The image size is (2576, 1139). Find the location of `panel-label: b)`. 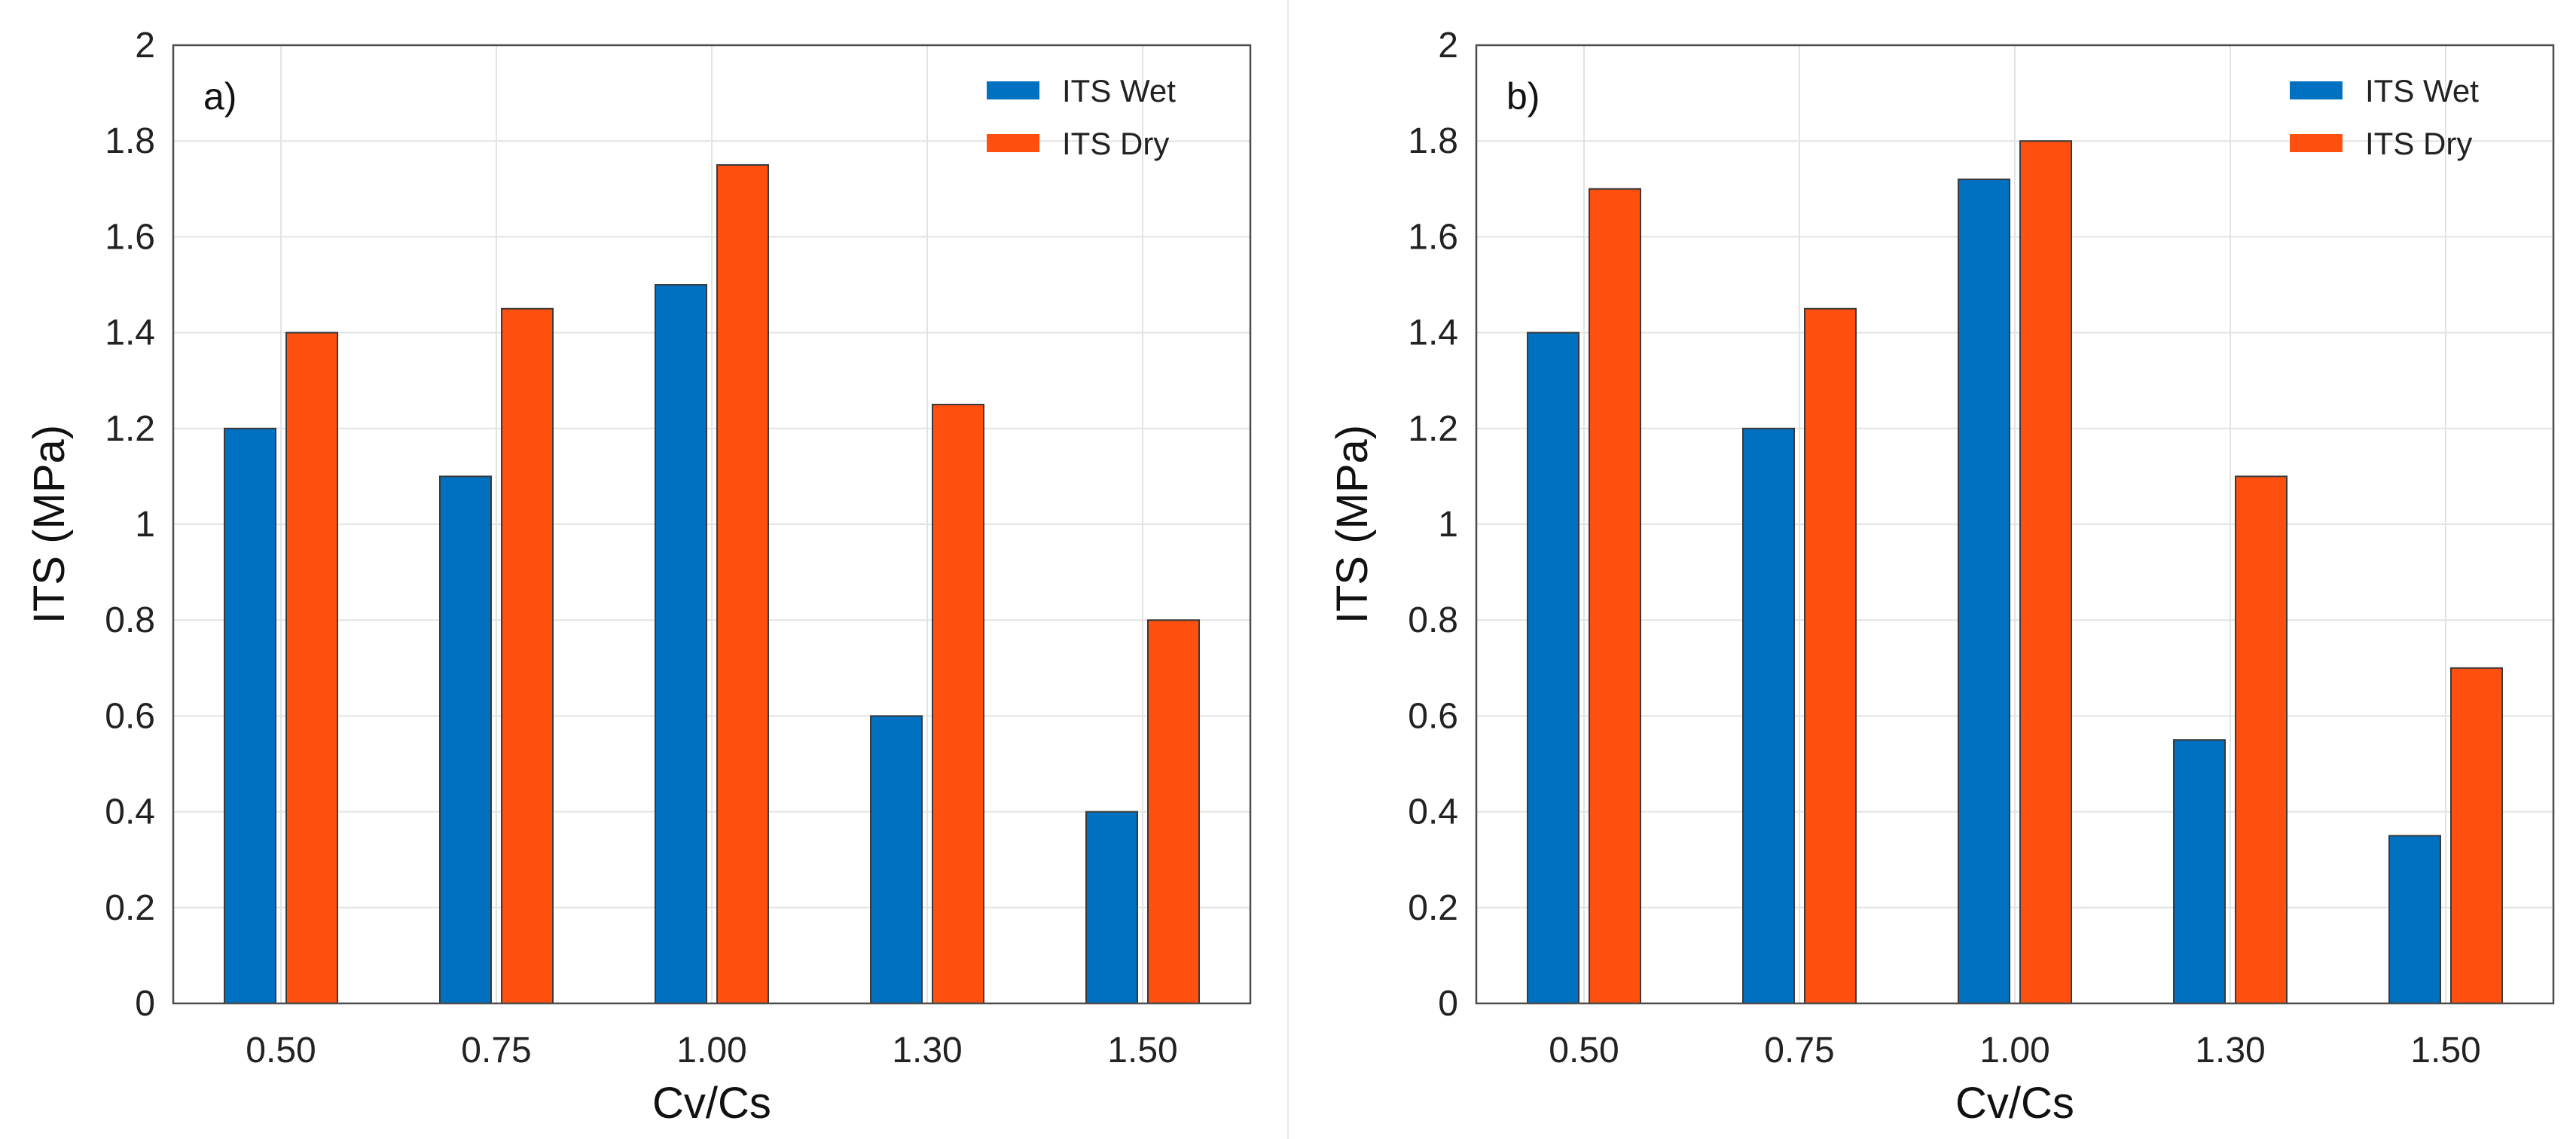

panel-label: b) is located at coordinates (1523, 96).